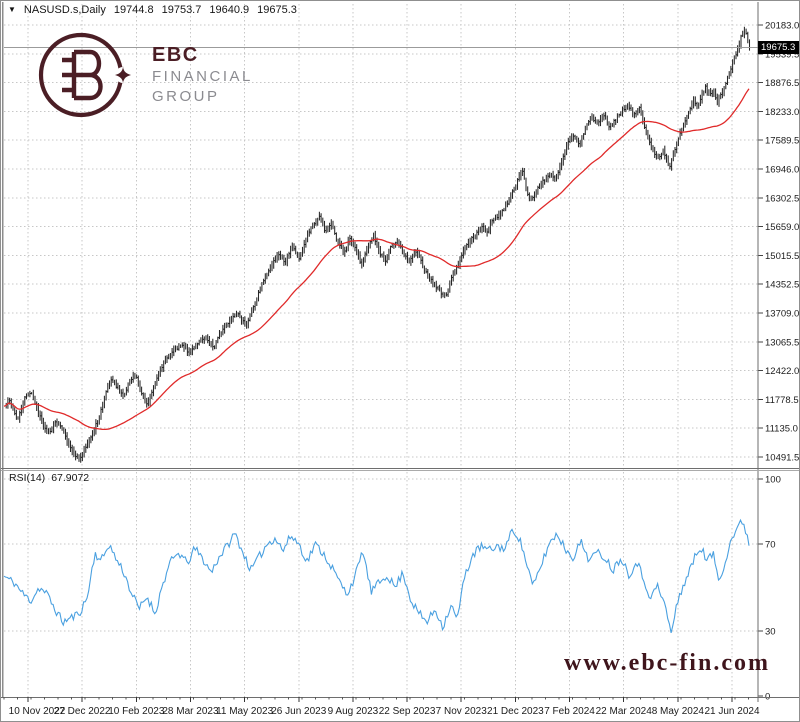 The width and height of the screenshot is (800, 722). I want to click on rsi-indicator-header: RSI(14) 67.9072, so click(49, 478).